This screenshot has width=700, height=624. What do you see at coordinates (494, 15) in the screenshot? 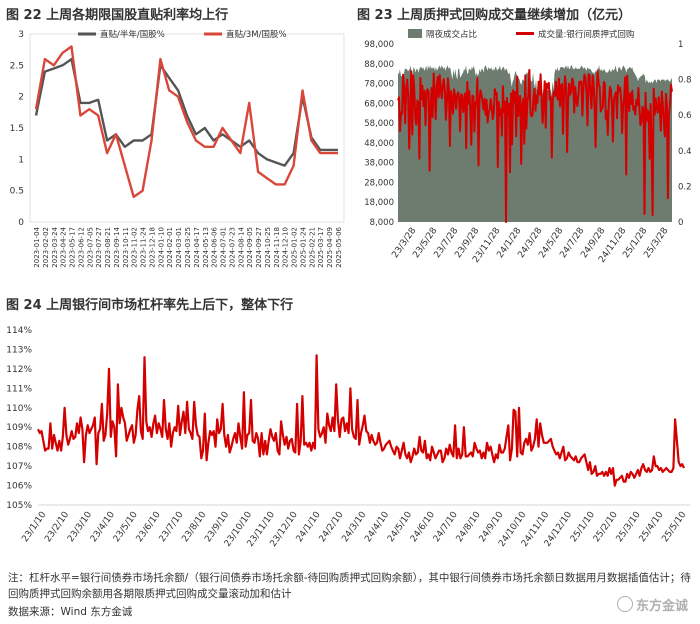
I see `fig23-title: 图 23 上周质押式回购成交量继续增加（亿元）` at bounding box center [494, 15].